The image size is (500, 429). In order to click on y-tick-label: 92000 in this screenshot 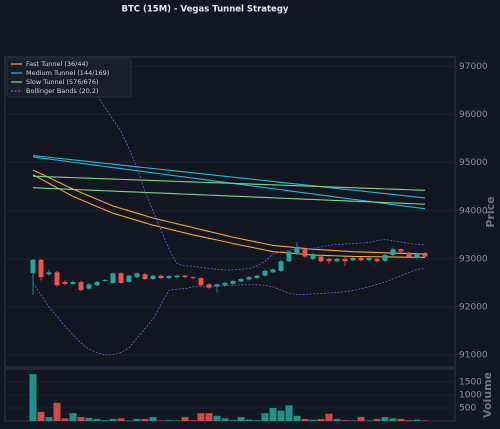, I will do `click(473, 307)`.